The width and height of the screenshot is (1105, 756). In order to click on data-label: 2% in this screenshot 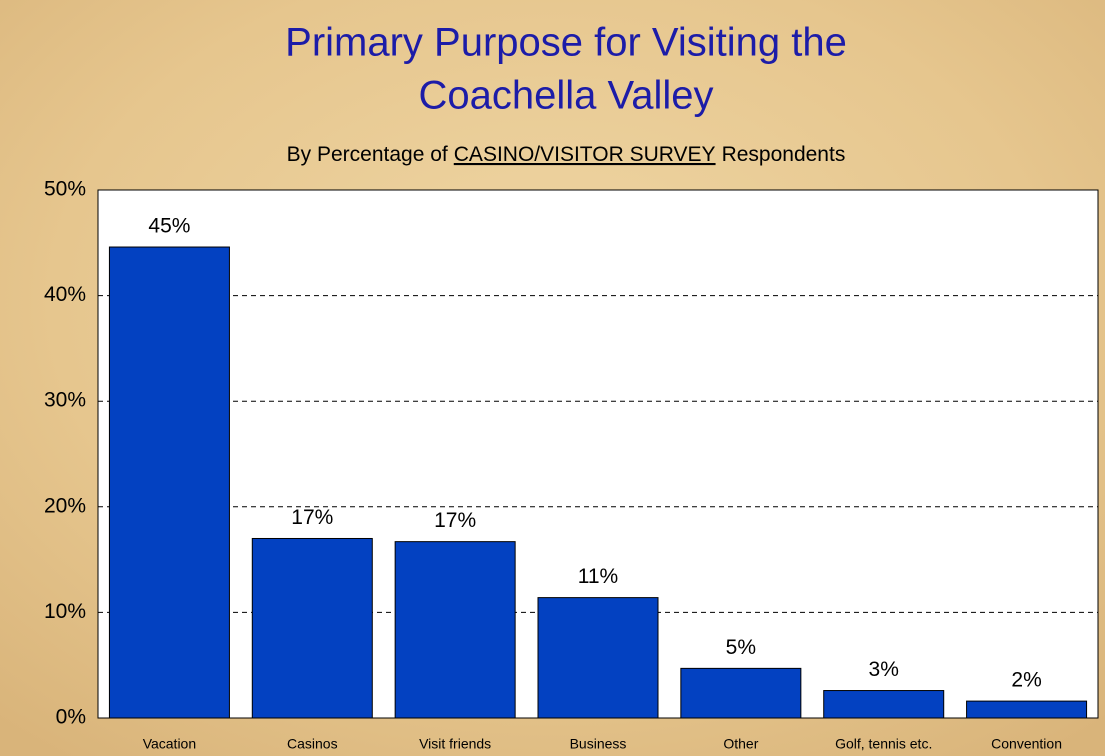, I will do `click(1026, 680)`.